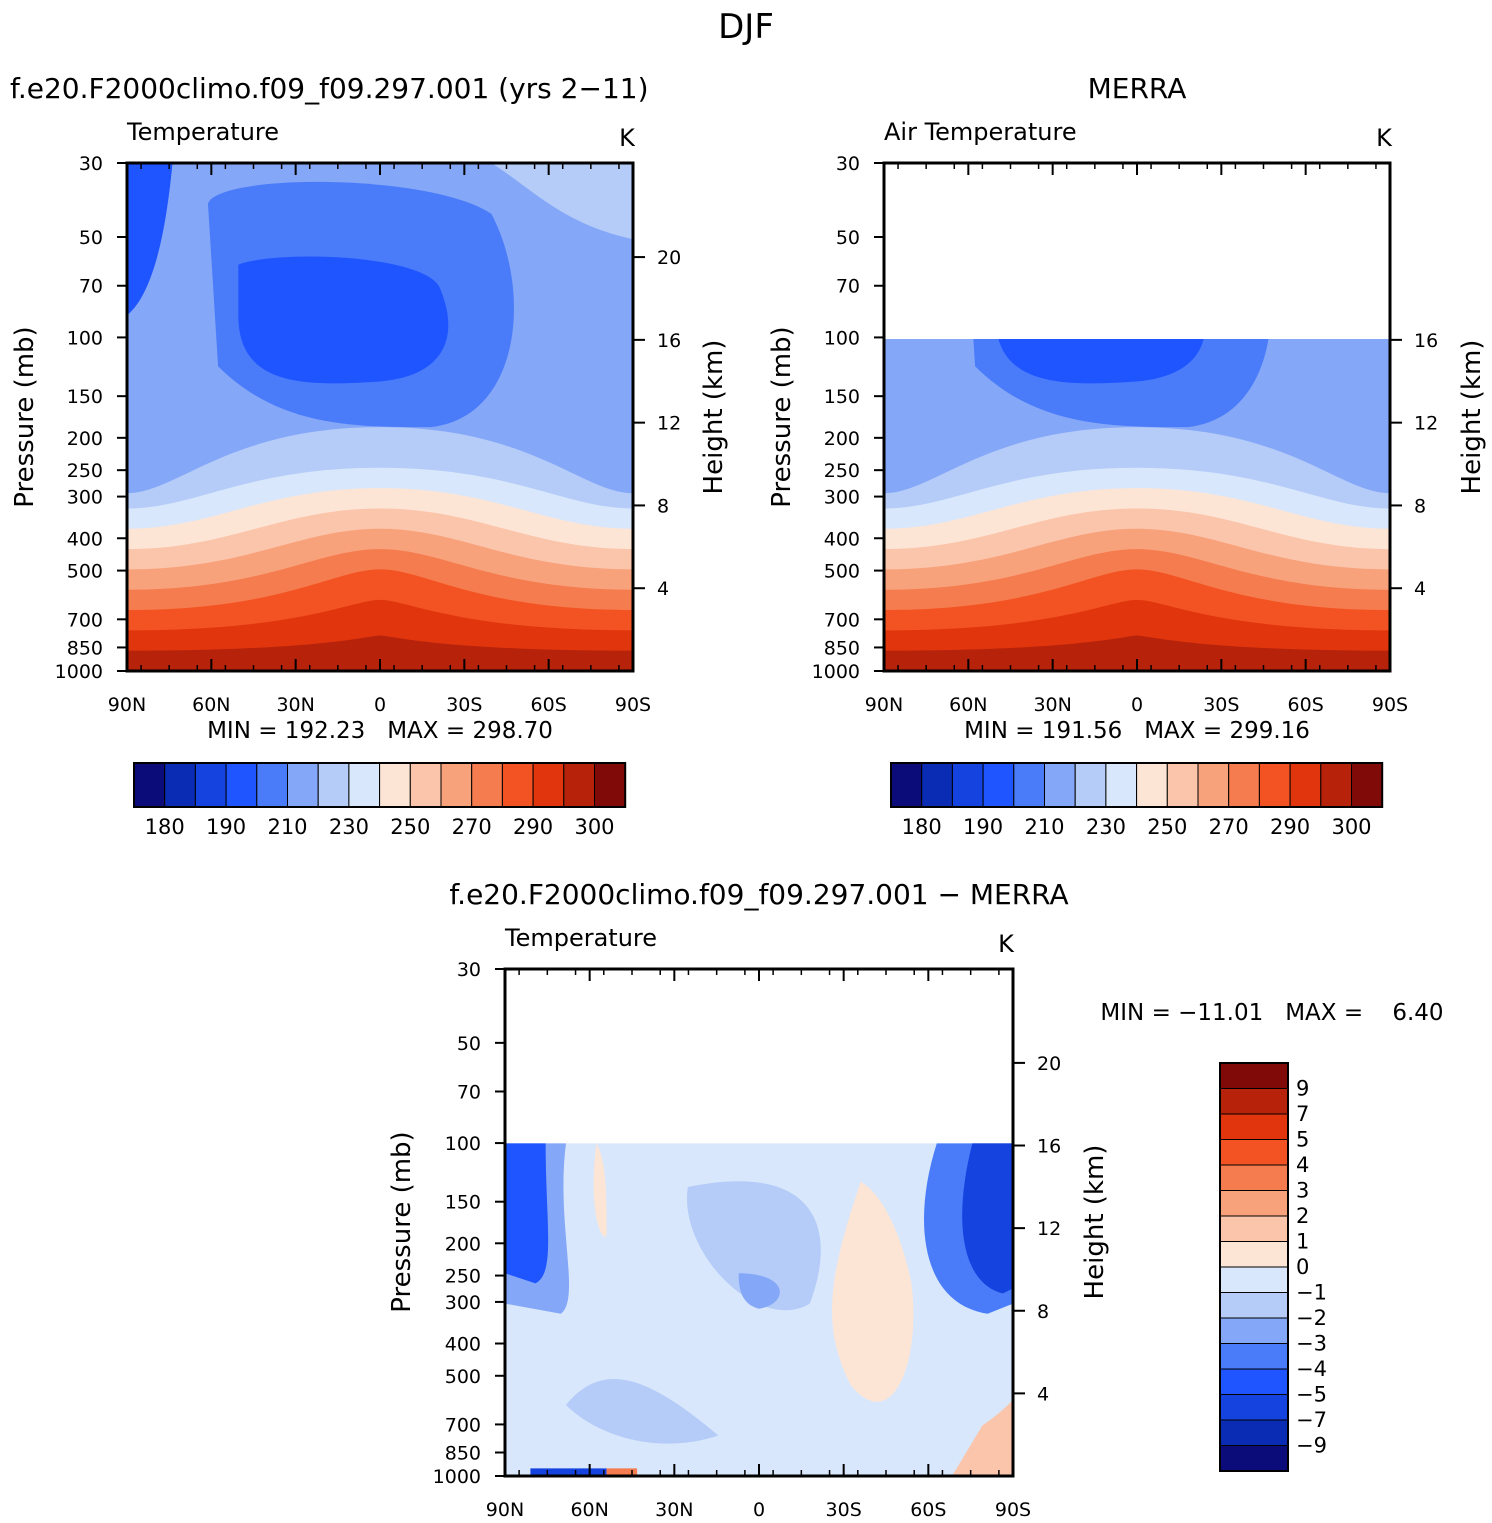 The image size is (1492, 1523). I want to click on panel-diff-contours, so click(759, 1309).